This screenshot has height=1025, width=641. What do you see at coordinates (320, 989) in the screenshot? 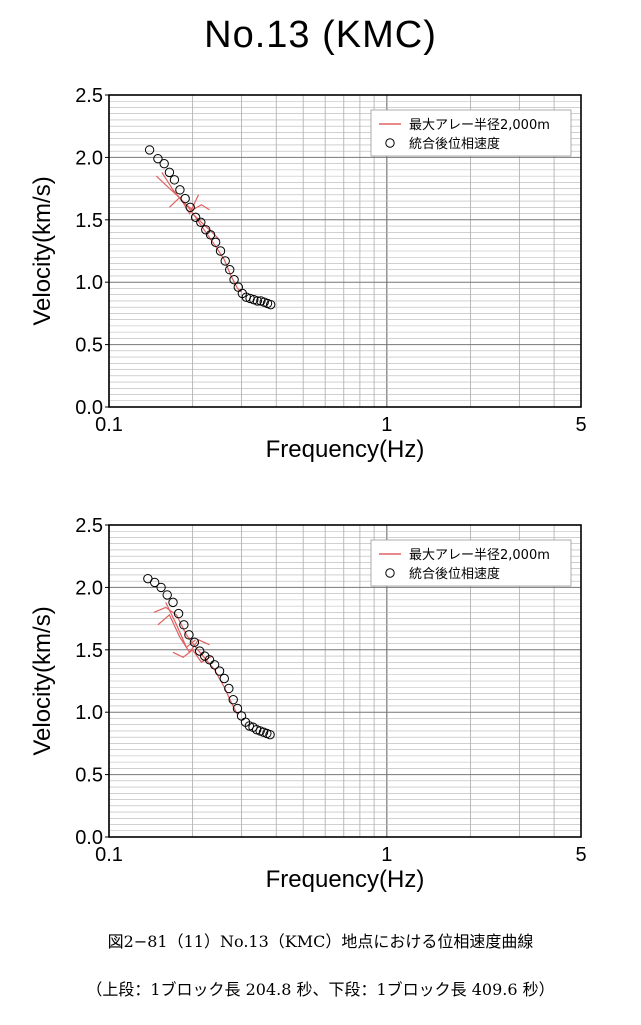
I see `figure-caption-sub: （上段：1ブロック長 204.8 秒、下段：1ブロック長 409.6 秒）` at bounding box center [320, 989].